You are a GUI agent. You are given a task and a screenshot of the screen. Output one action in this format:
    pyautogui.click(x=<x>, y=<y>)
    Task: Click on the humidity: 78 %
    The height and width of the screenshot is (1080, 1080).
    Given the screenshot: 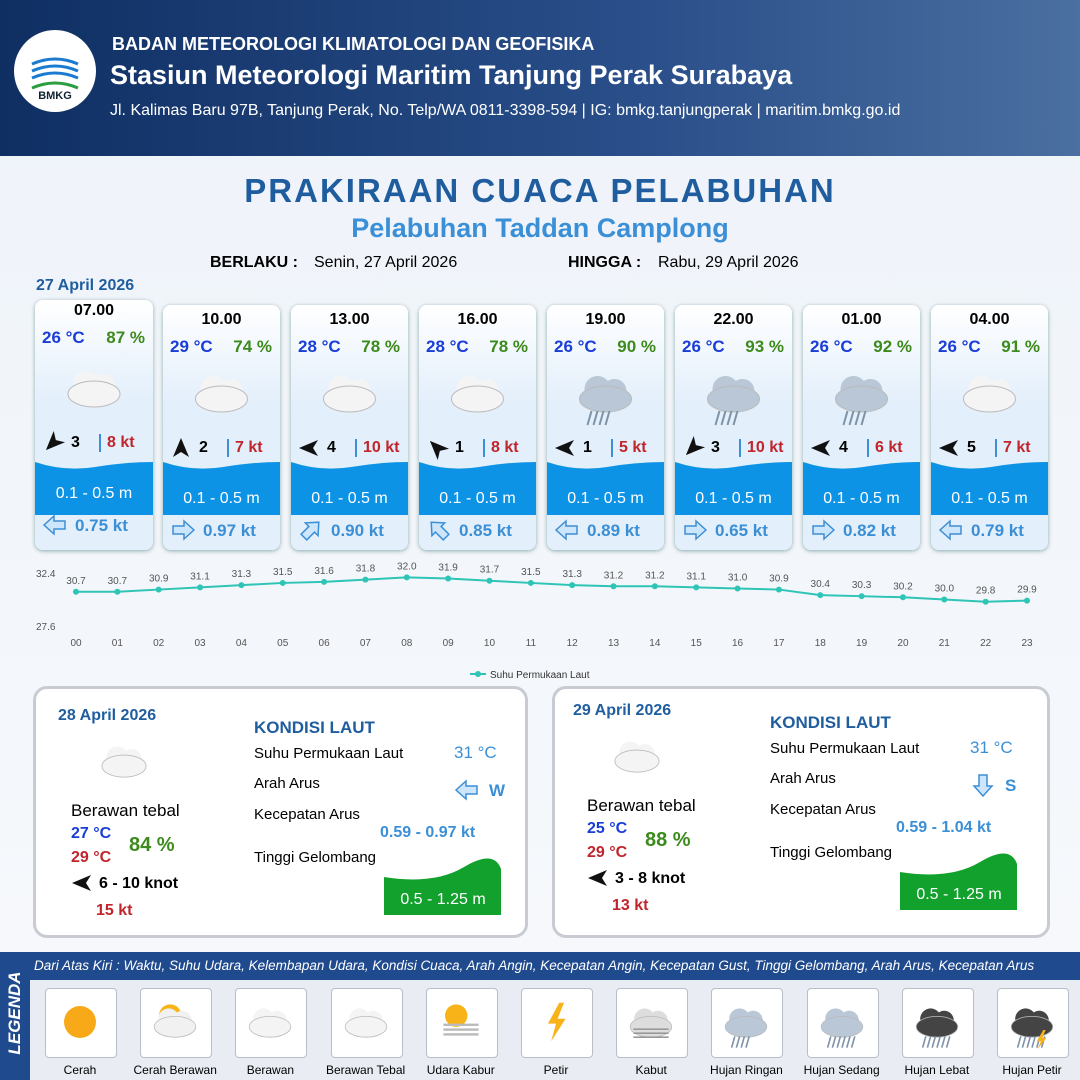 What is the action you would take?
    pyautogui.click(x=508, y=346)
    